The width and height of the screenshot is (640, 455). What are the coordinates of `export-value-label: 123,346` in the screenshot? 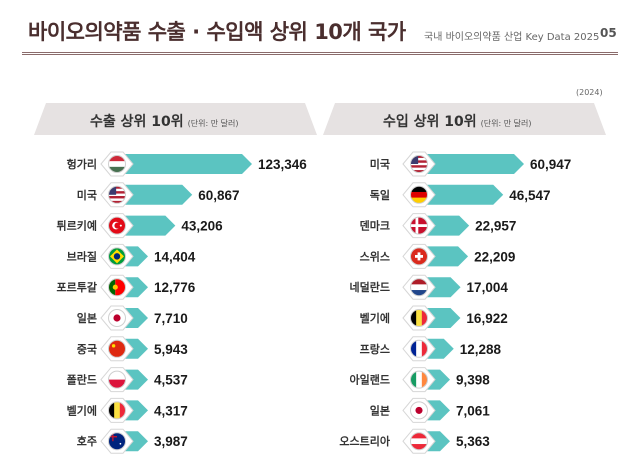 It's located at (282, 164).